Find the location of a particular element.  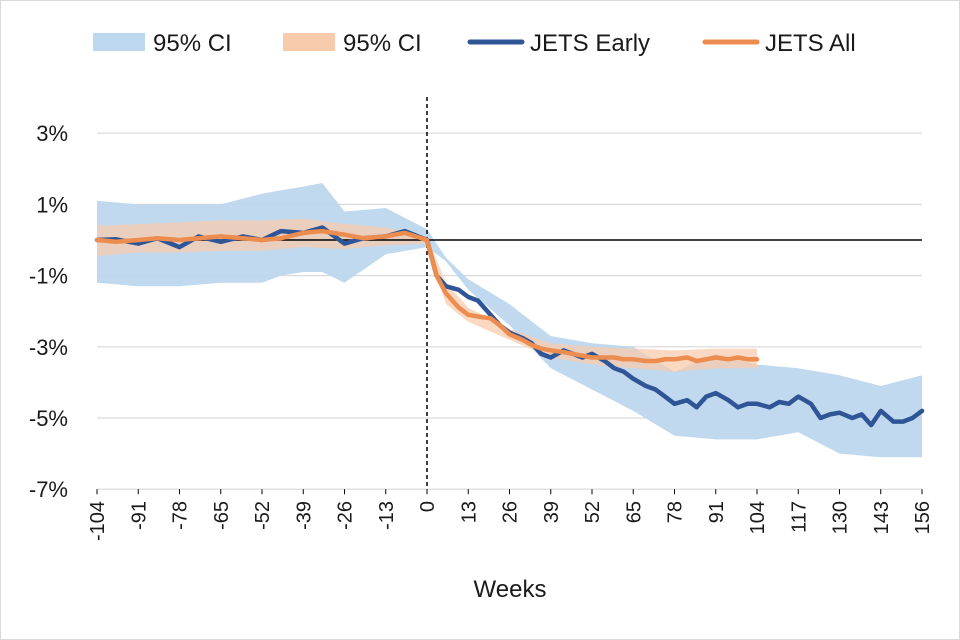

y-tick-label: -3% is located at coordinates (48, 347).